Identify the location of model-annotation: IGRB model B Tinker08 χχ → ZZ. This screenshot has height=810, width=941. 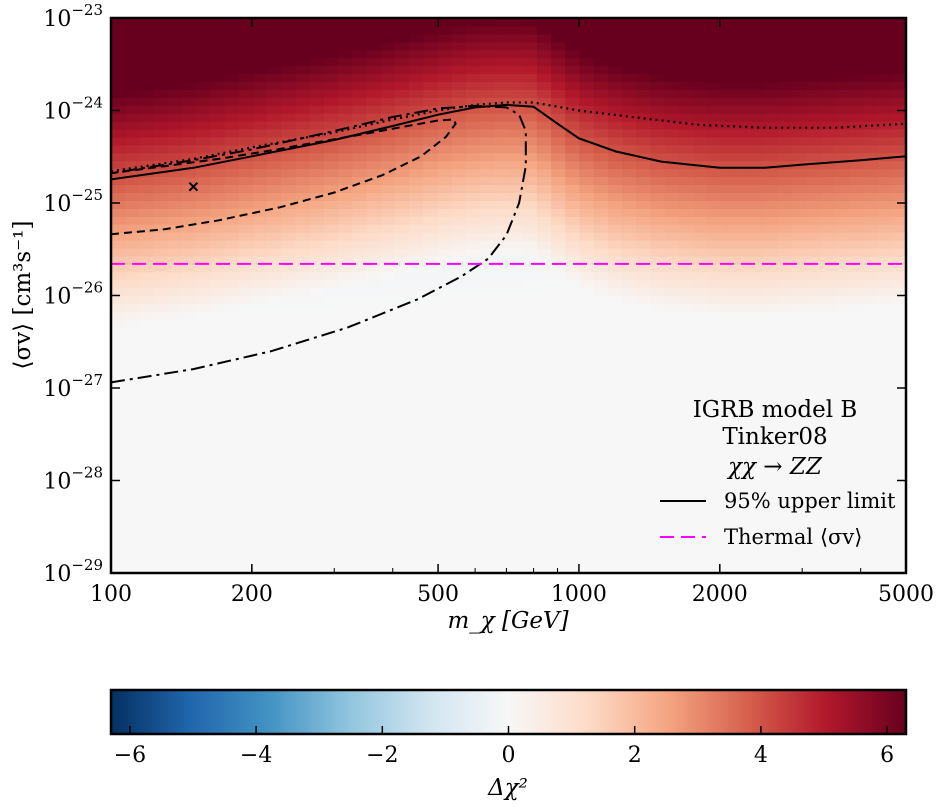
(775, 438).